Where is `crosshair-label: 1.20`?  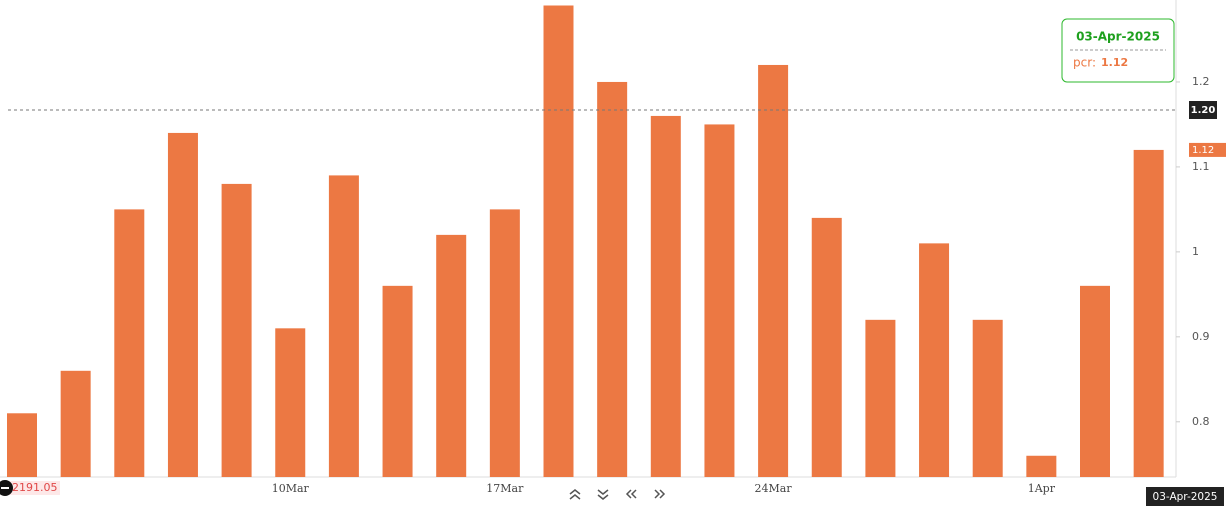
crosshair-label: 1.20 is located at coordinates (1203, 110).